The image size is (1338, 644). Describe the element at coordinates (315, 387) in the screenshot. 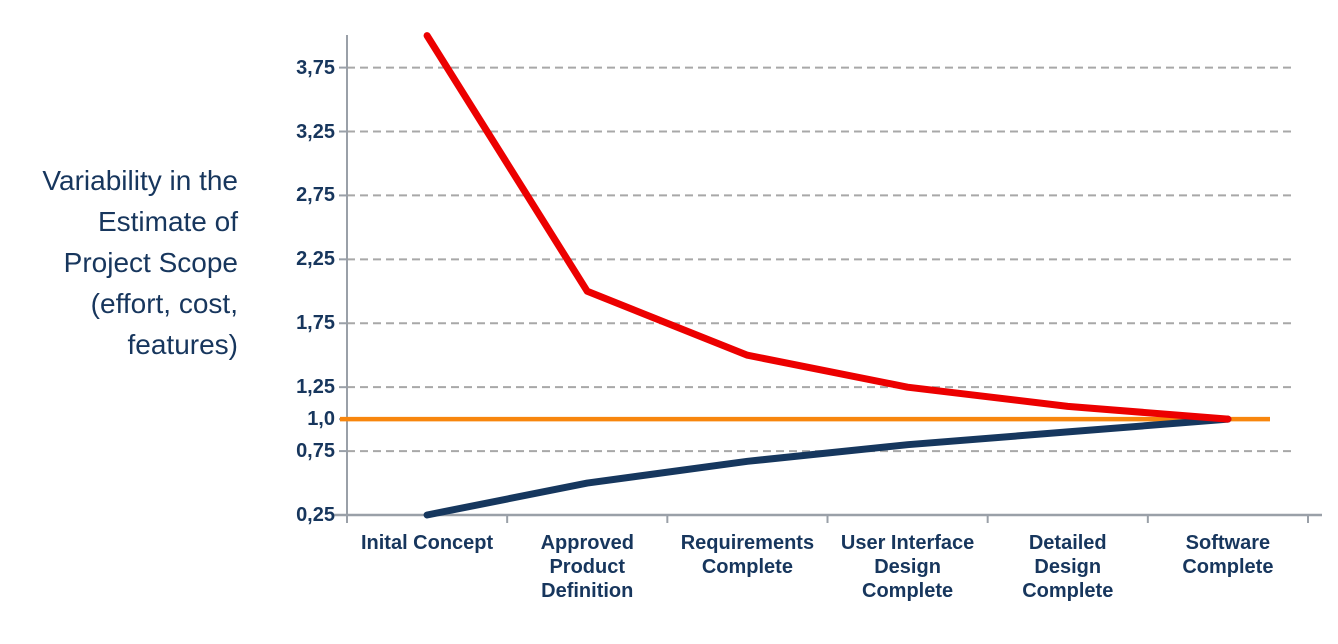

I see `y-tick-label: 1,25` at that location.